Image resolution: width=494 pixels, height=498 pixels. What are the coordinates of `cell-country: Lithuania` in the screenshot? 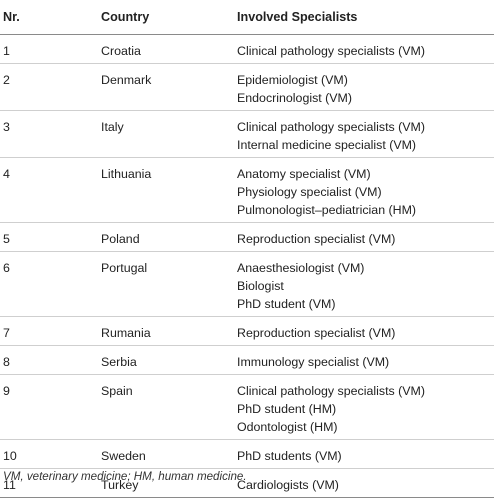 It's located at (169, 190).